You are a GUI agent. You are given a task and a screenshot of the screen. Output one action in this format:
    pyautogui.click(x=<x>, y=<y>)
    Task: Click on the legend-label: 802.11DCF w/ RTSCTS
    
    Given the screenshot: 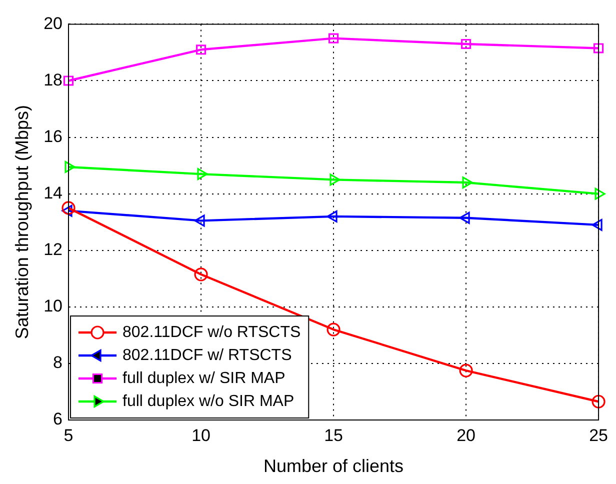 What is the action you would take?
    pyautogui.click(x=207, y=355)
    